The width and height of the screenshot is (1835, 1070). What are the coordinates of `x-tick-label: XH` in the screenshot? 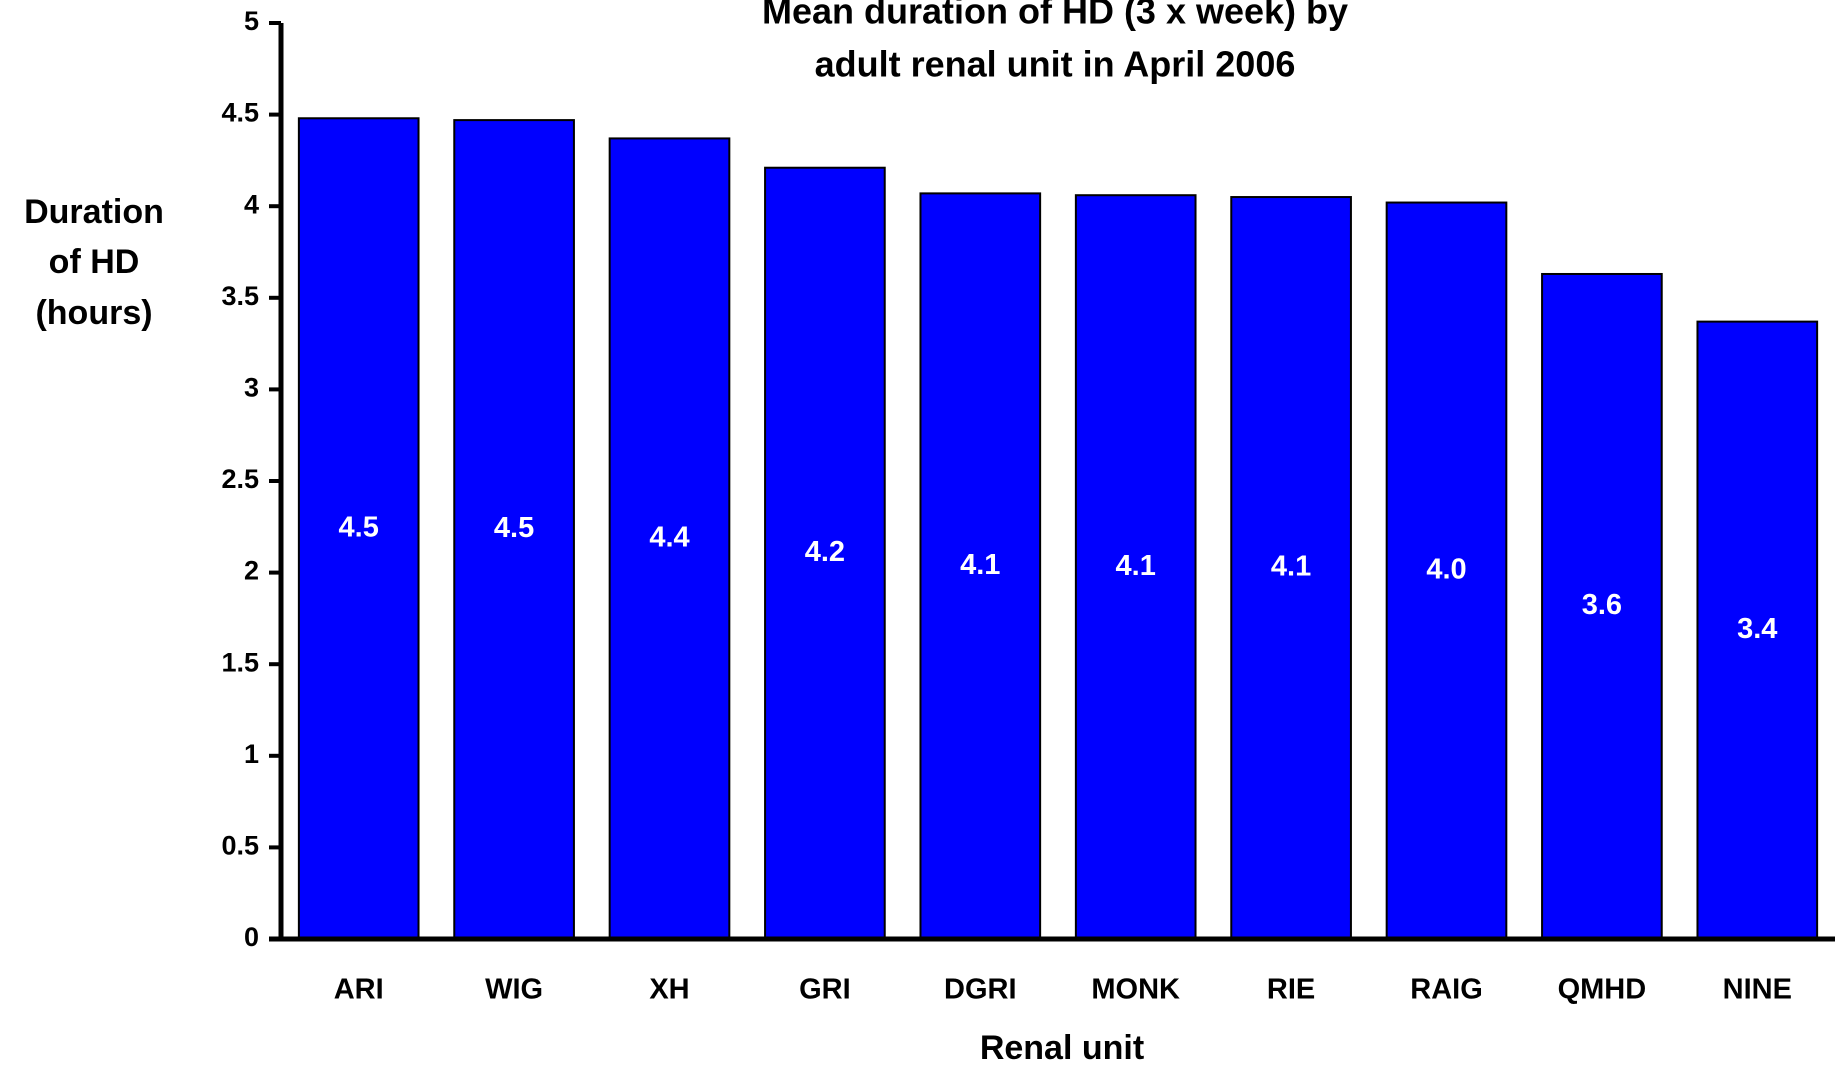 It's located at (669, 990).